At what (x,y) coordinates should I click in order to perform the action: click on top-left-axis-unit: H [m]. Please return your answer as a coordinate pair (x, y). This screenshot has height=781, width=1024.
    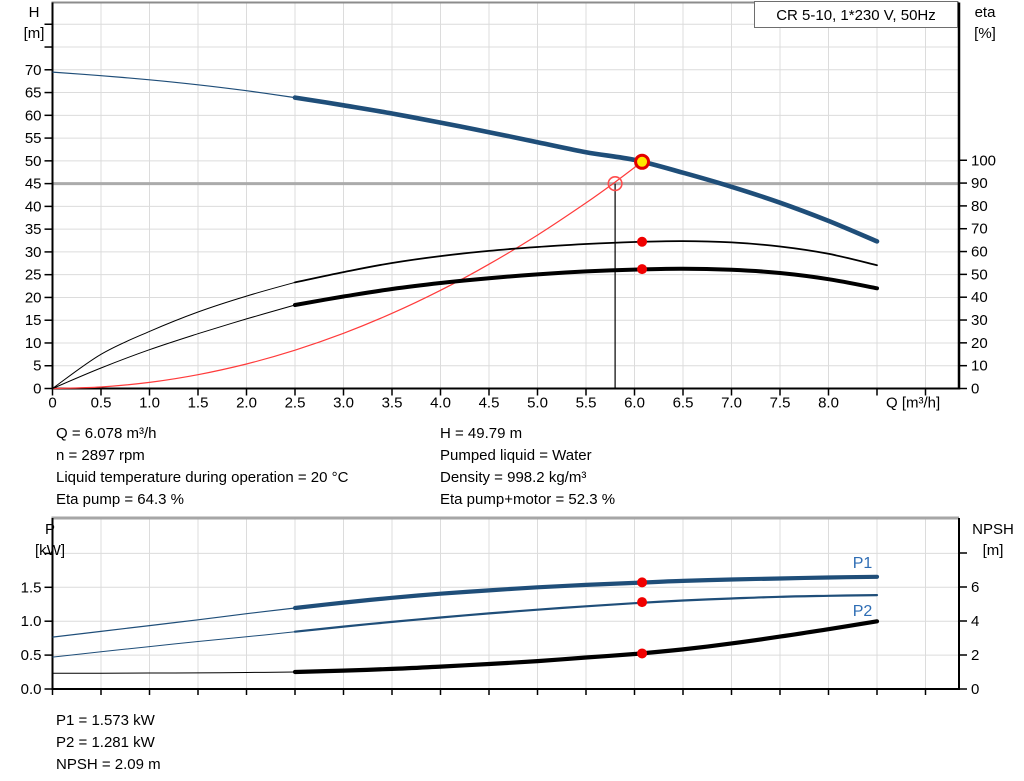
    Looking at the image, I should click on (34, 23).